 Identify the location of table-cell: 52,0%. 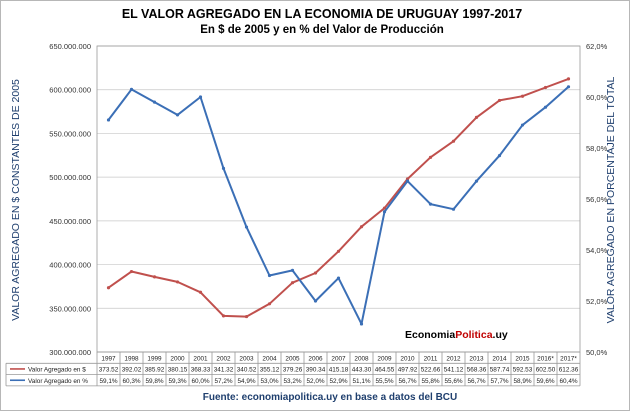
(315, 381).